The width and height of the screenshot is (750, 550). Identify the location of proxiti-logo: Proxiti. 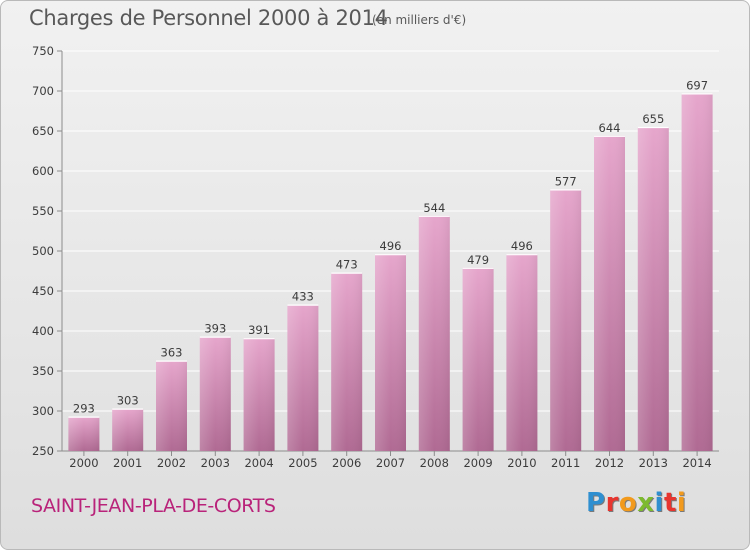
(636, 503).